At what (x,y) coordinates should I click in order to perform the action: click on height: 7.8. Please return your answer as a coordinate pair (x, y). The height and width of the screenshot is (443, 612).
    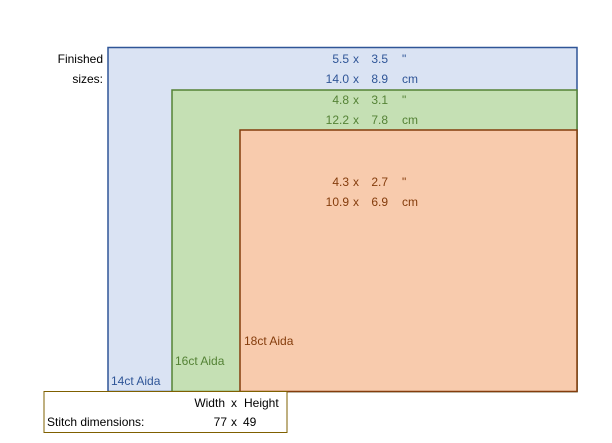
    Looking at the image, I should click on (379, 120).